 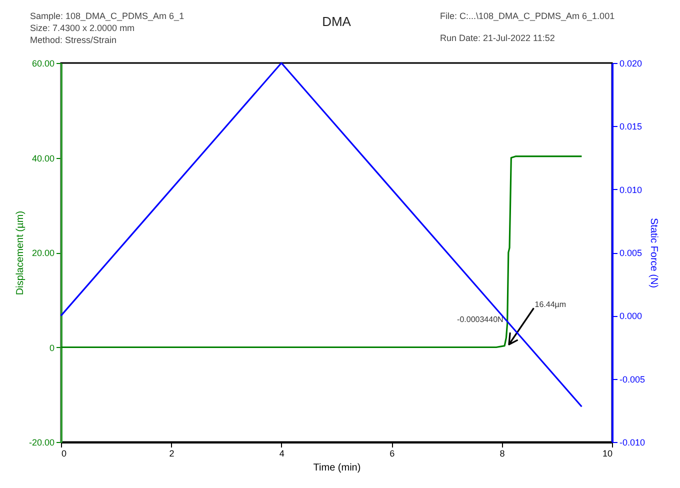 I want to click on text: File: C:...\108_DMA_C_PDMS_Am 6_1.001, so click(x=527, y=16).